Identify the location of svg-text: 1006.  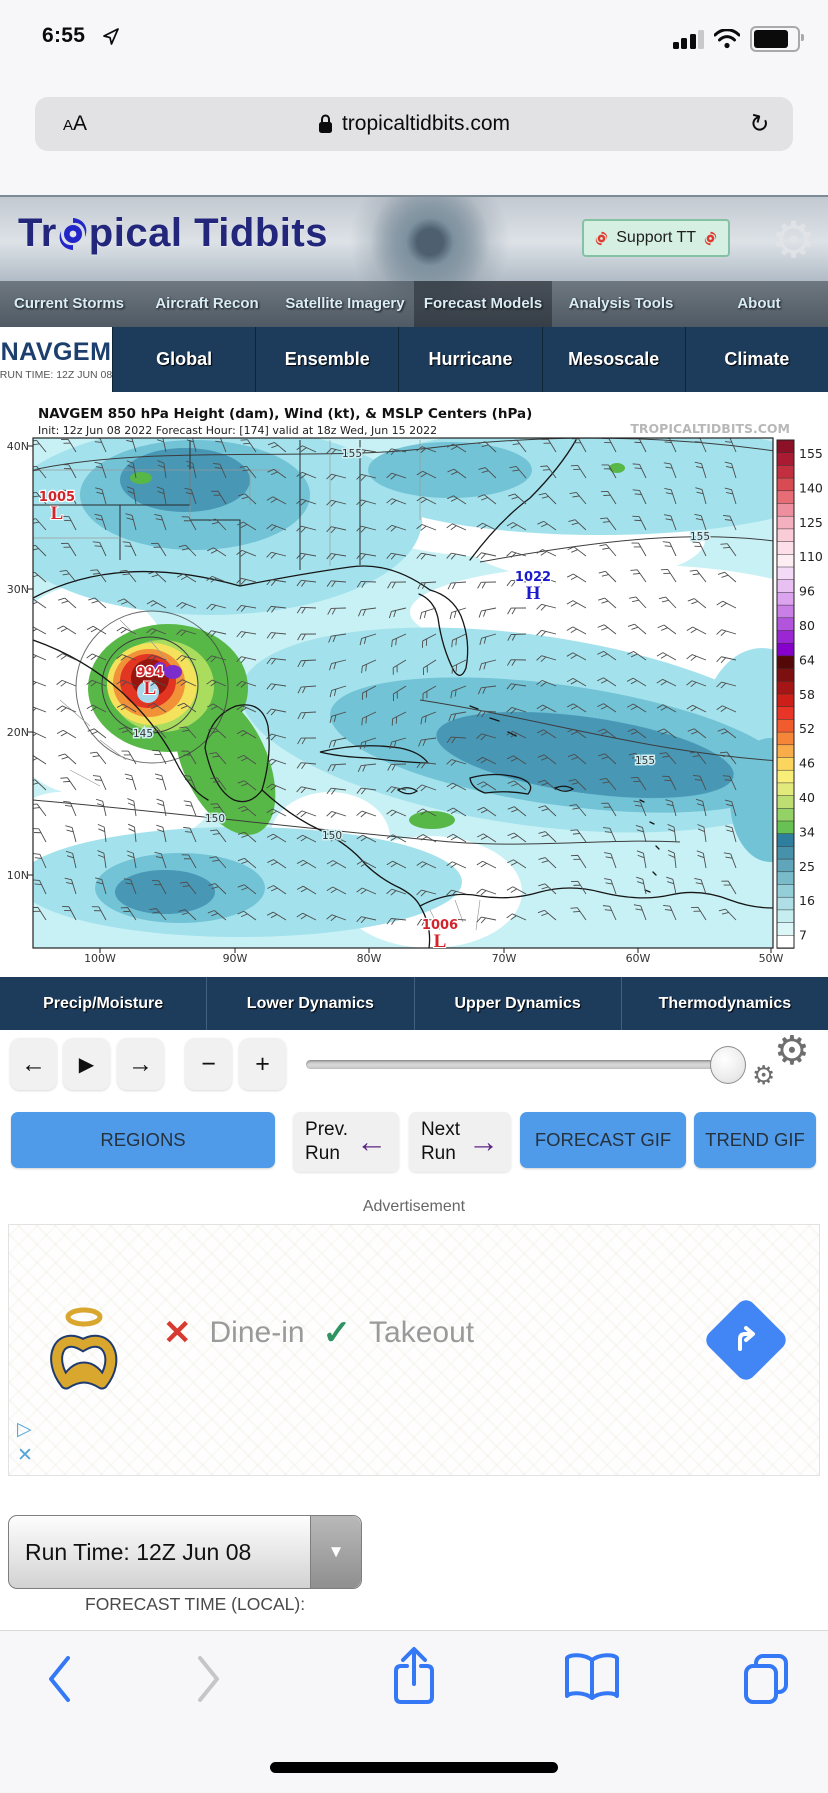
(440, 925).